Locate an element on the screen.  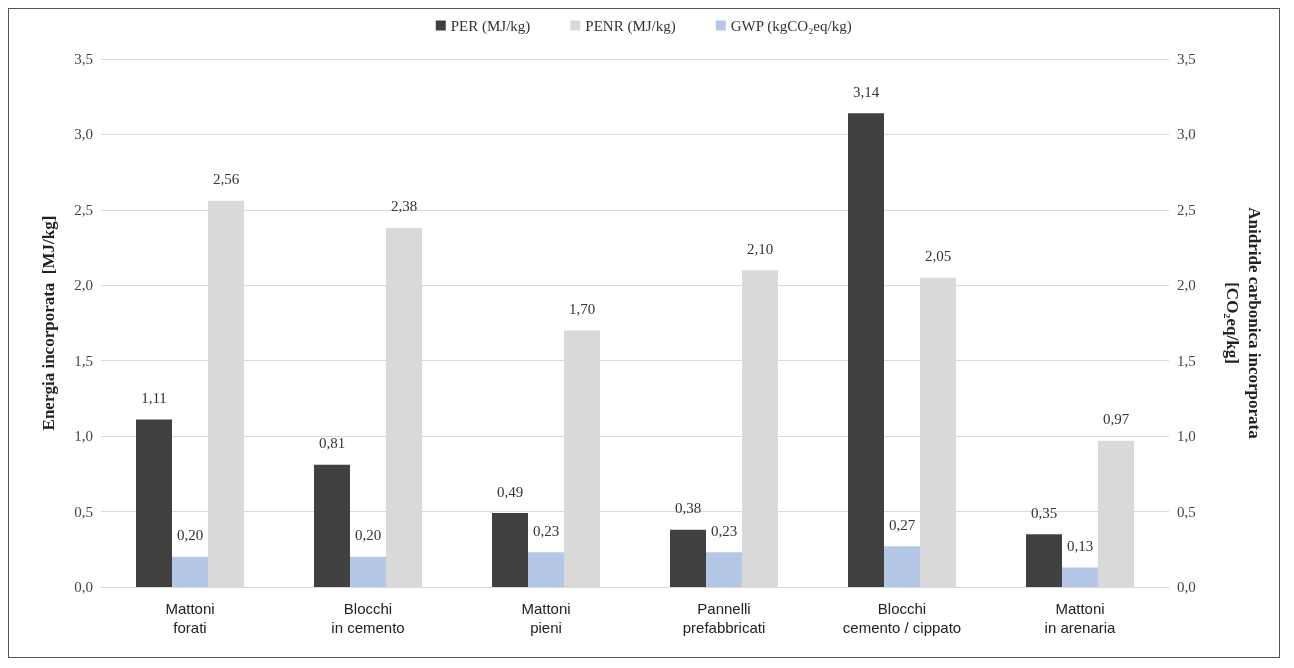
data-label: 1,70 is located at coordinates (582, 309).